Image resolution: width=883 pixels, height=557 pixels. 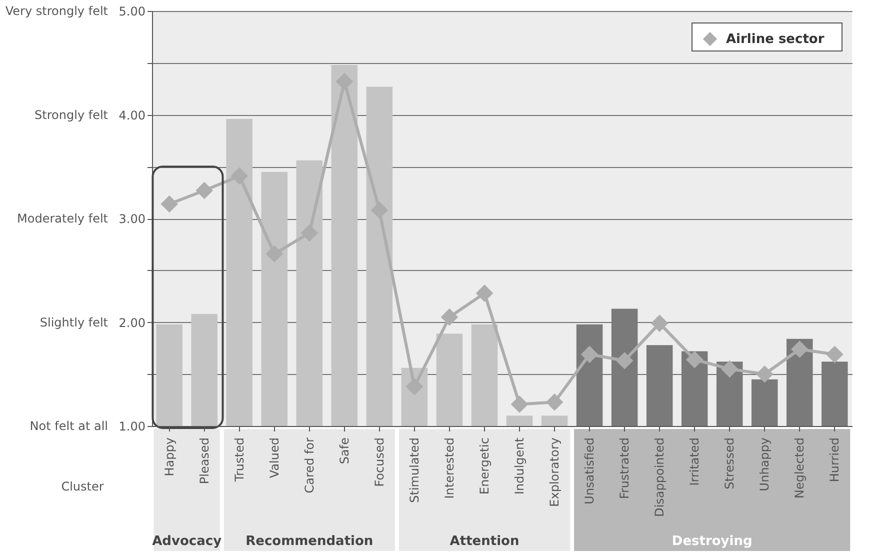 I want to click on text: Not felt at all, so click(x=69, y=426).